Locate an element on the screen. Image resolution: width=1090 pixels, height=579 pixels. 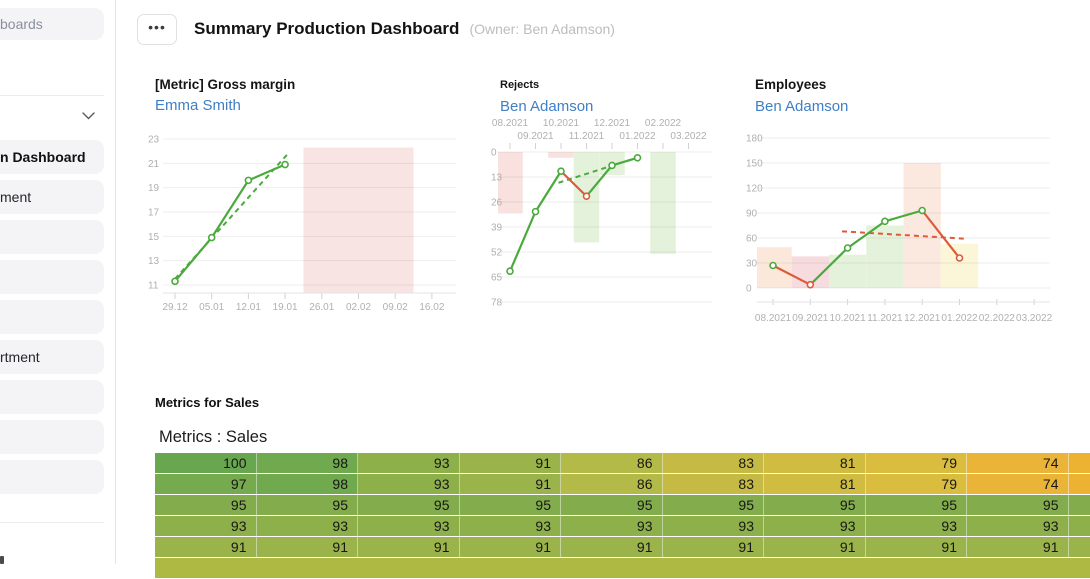
svg-text: 21 is located at coordinates (154, 164).